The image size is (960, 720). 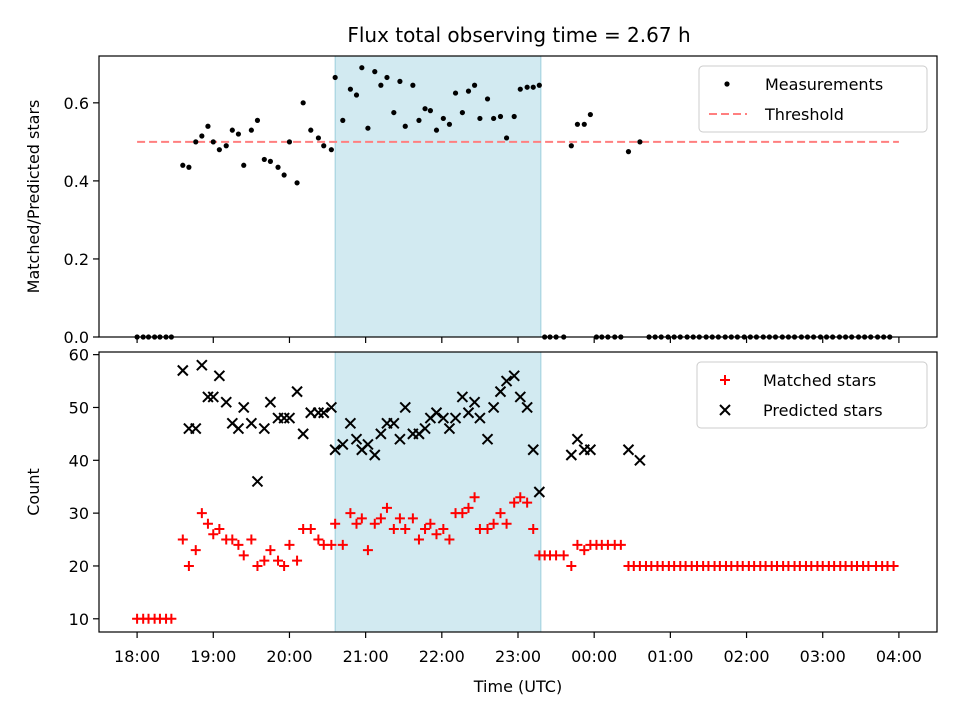 I want to click on legend-marker-matched, so click(x=725, y=380).